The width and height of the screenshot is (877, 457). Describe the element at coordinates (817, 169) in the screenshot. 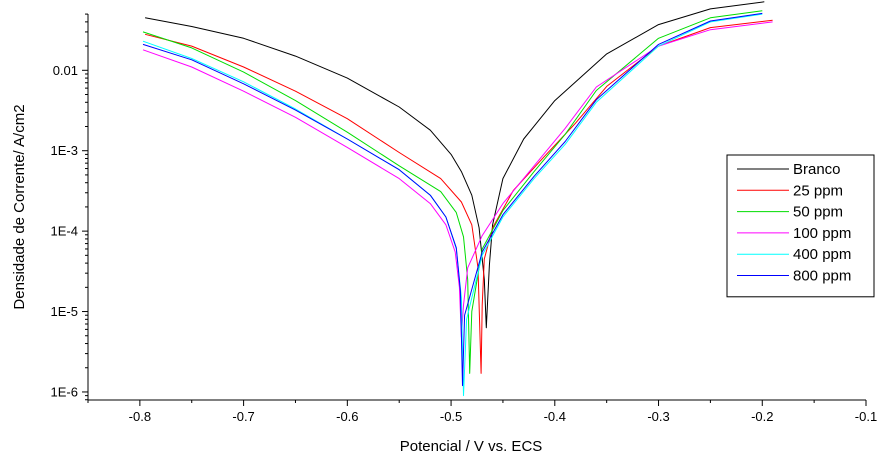

I see `legend-label: Branco` at that location.